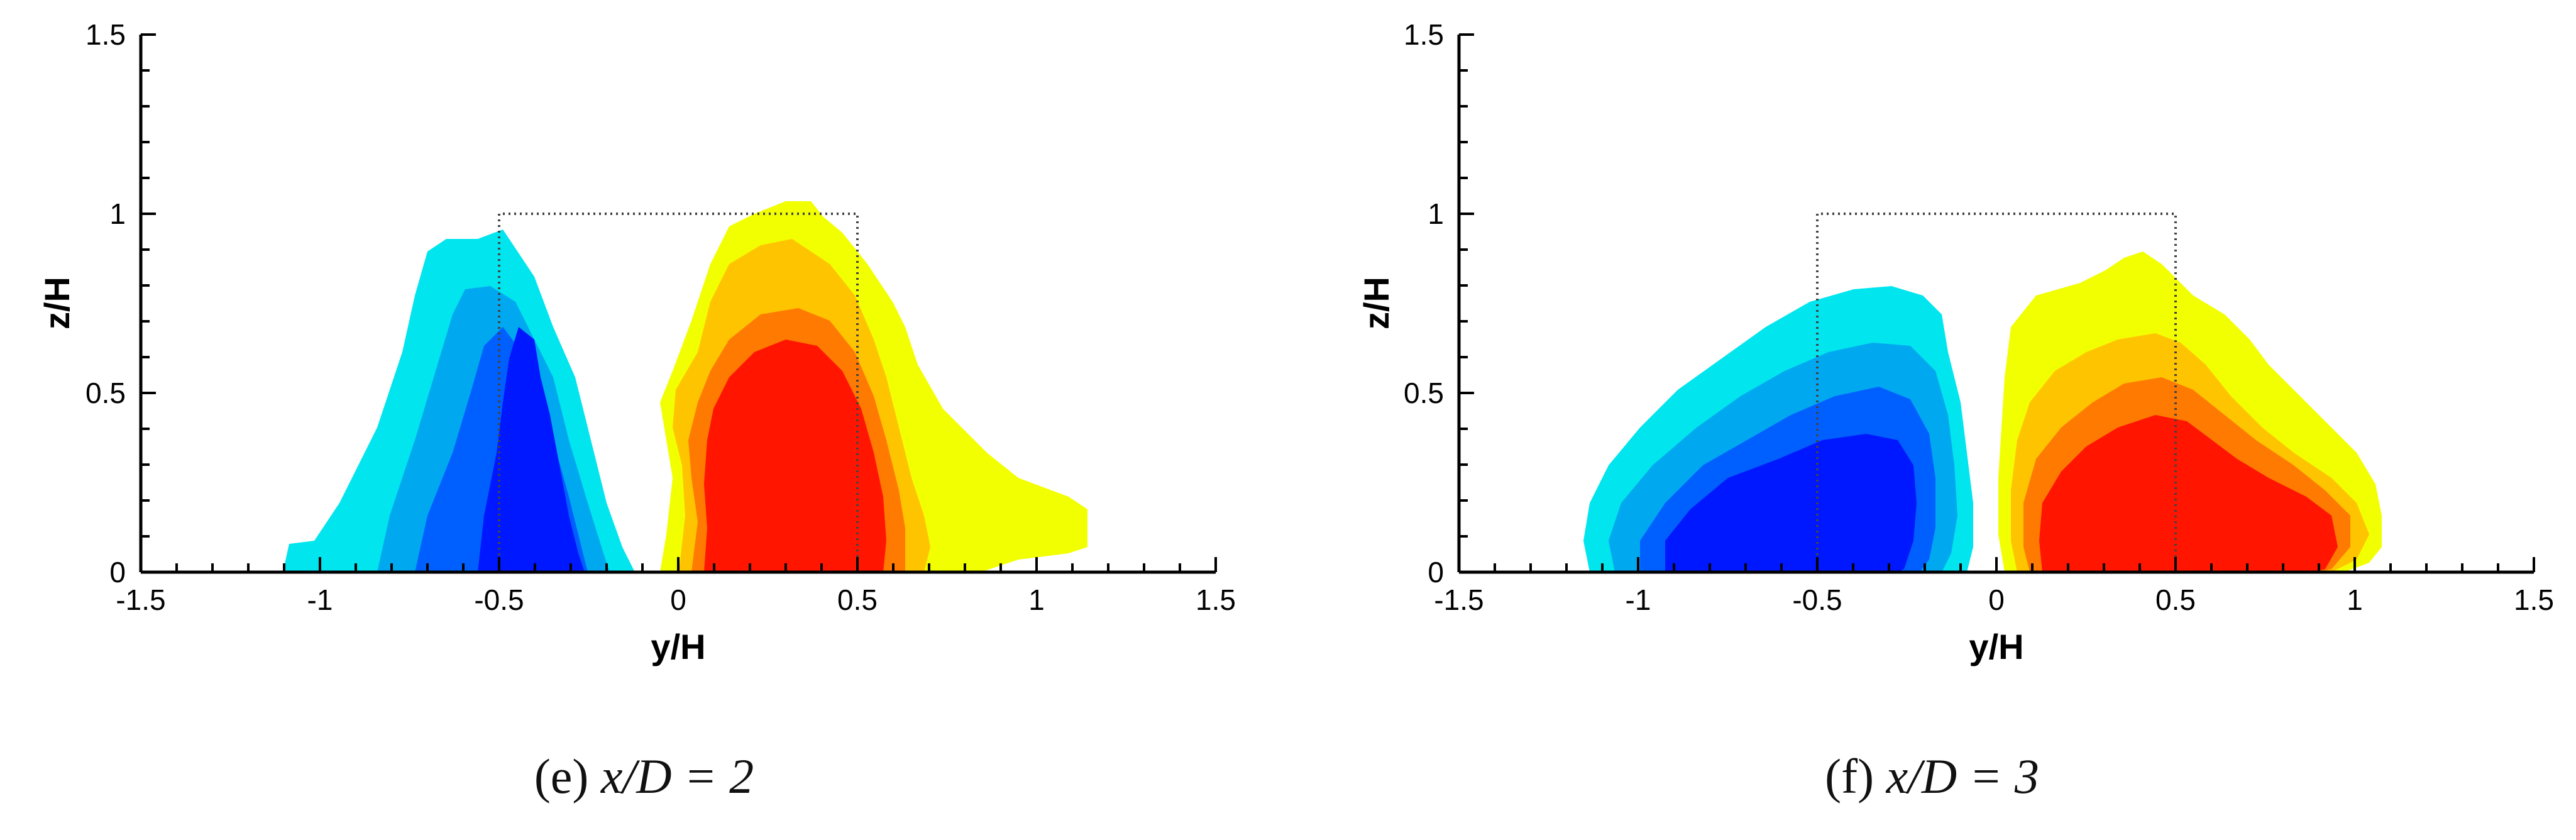  What do you see at coordinates (677, 776) in the screenshot?
I see `caption-math: x/D = 2` at bounding box center [677, 776].